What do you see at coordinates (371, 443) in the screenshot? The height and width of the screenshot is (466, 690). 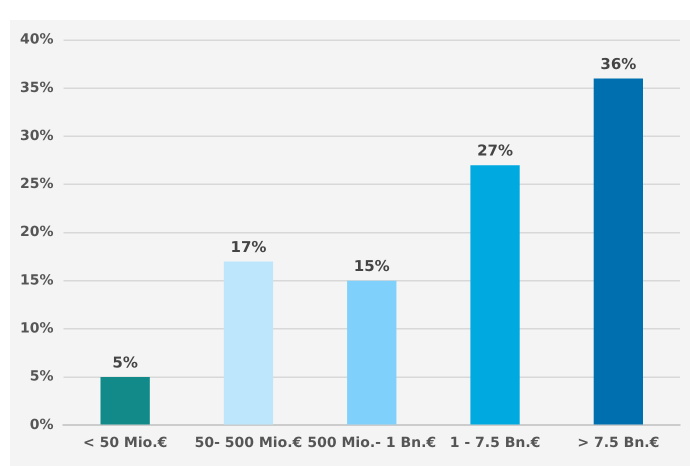 I see `x-tick-label: 500 Mio.- 1 Bn.€` at bounding box center [371, 443].